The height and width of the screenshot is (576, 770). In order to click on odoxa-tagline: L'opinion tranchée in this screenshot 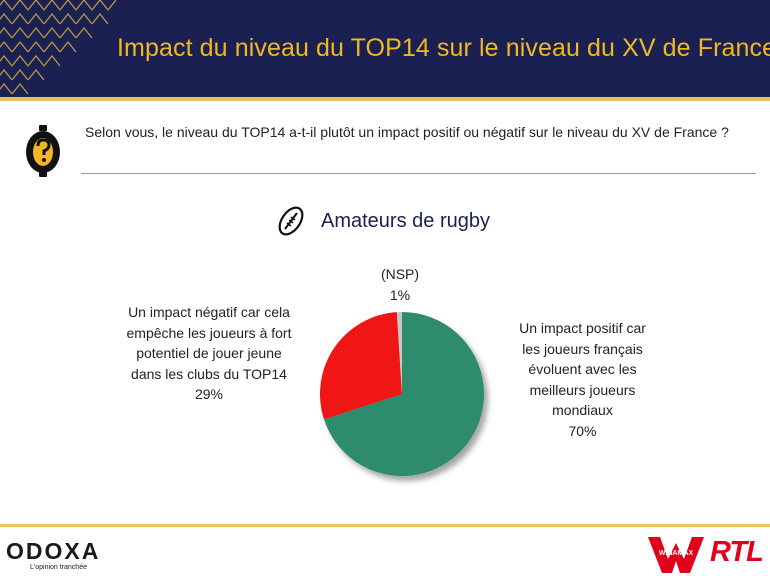, I will do `click(58, 567)`.